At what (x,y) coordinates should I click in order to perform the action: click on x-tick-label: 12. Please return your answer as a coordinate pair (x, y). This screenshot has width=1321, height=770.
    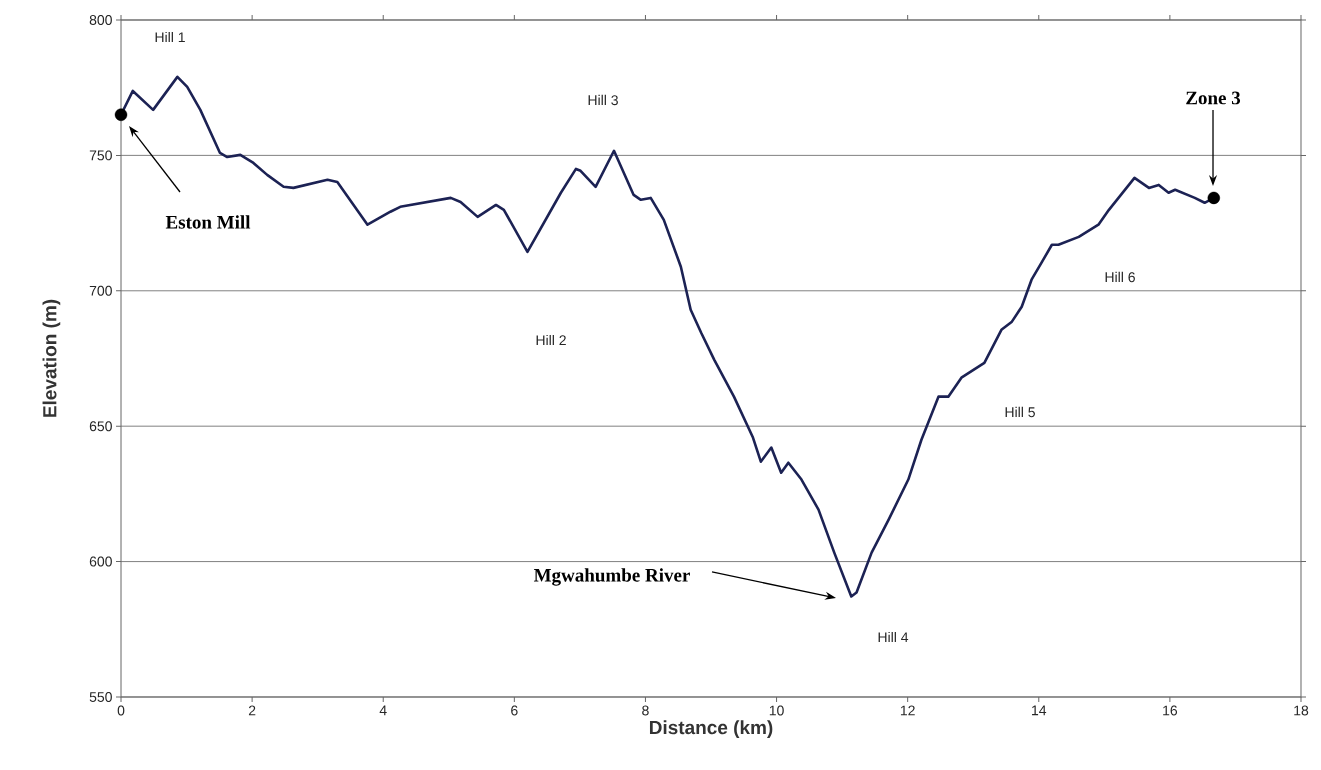
    Looking at the image, I should click on (907, 710).